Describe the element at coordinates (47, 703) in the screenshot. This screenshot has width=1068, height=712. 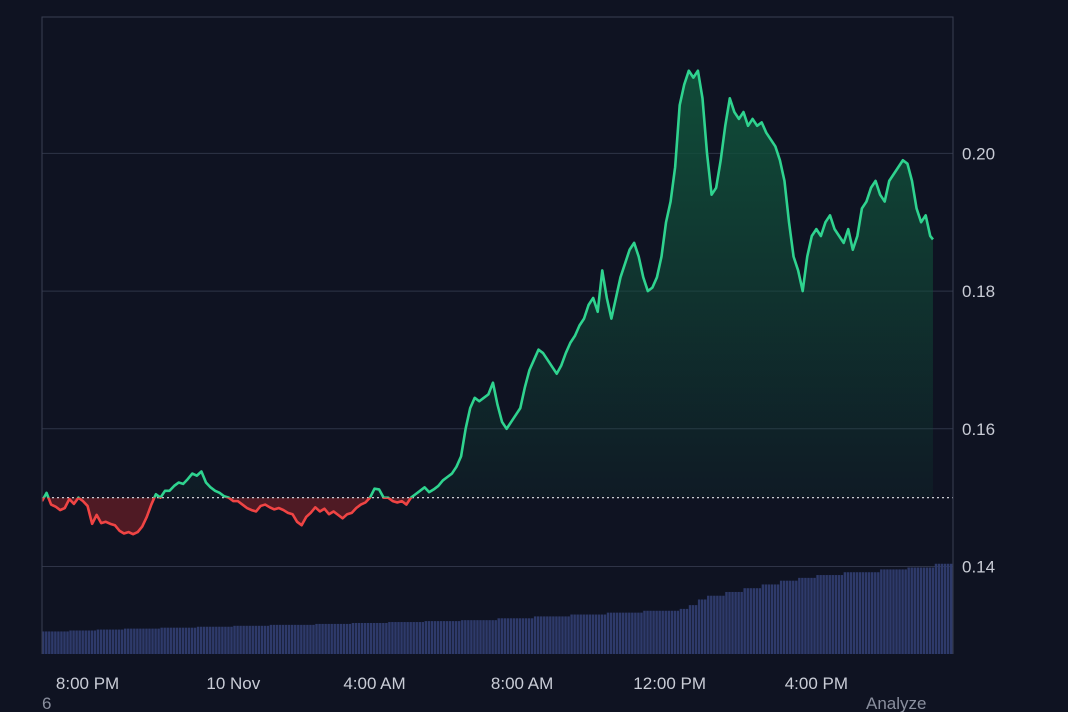
I see `footer-left-fragment: 6` at that location.